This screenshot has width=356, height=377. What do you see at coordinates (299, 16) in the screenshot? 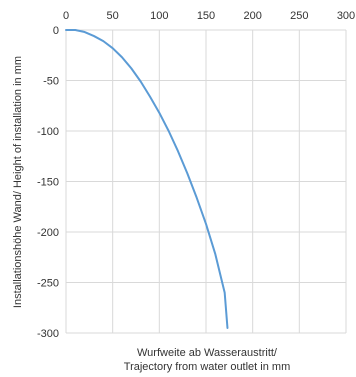
I see `x-tick-label: 250` at bounding box center [299, 16].